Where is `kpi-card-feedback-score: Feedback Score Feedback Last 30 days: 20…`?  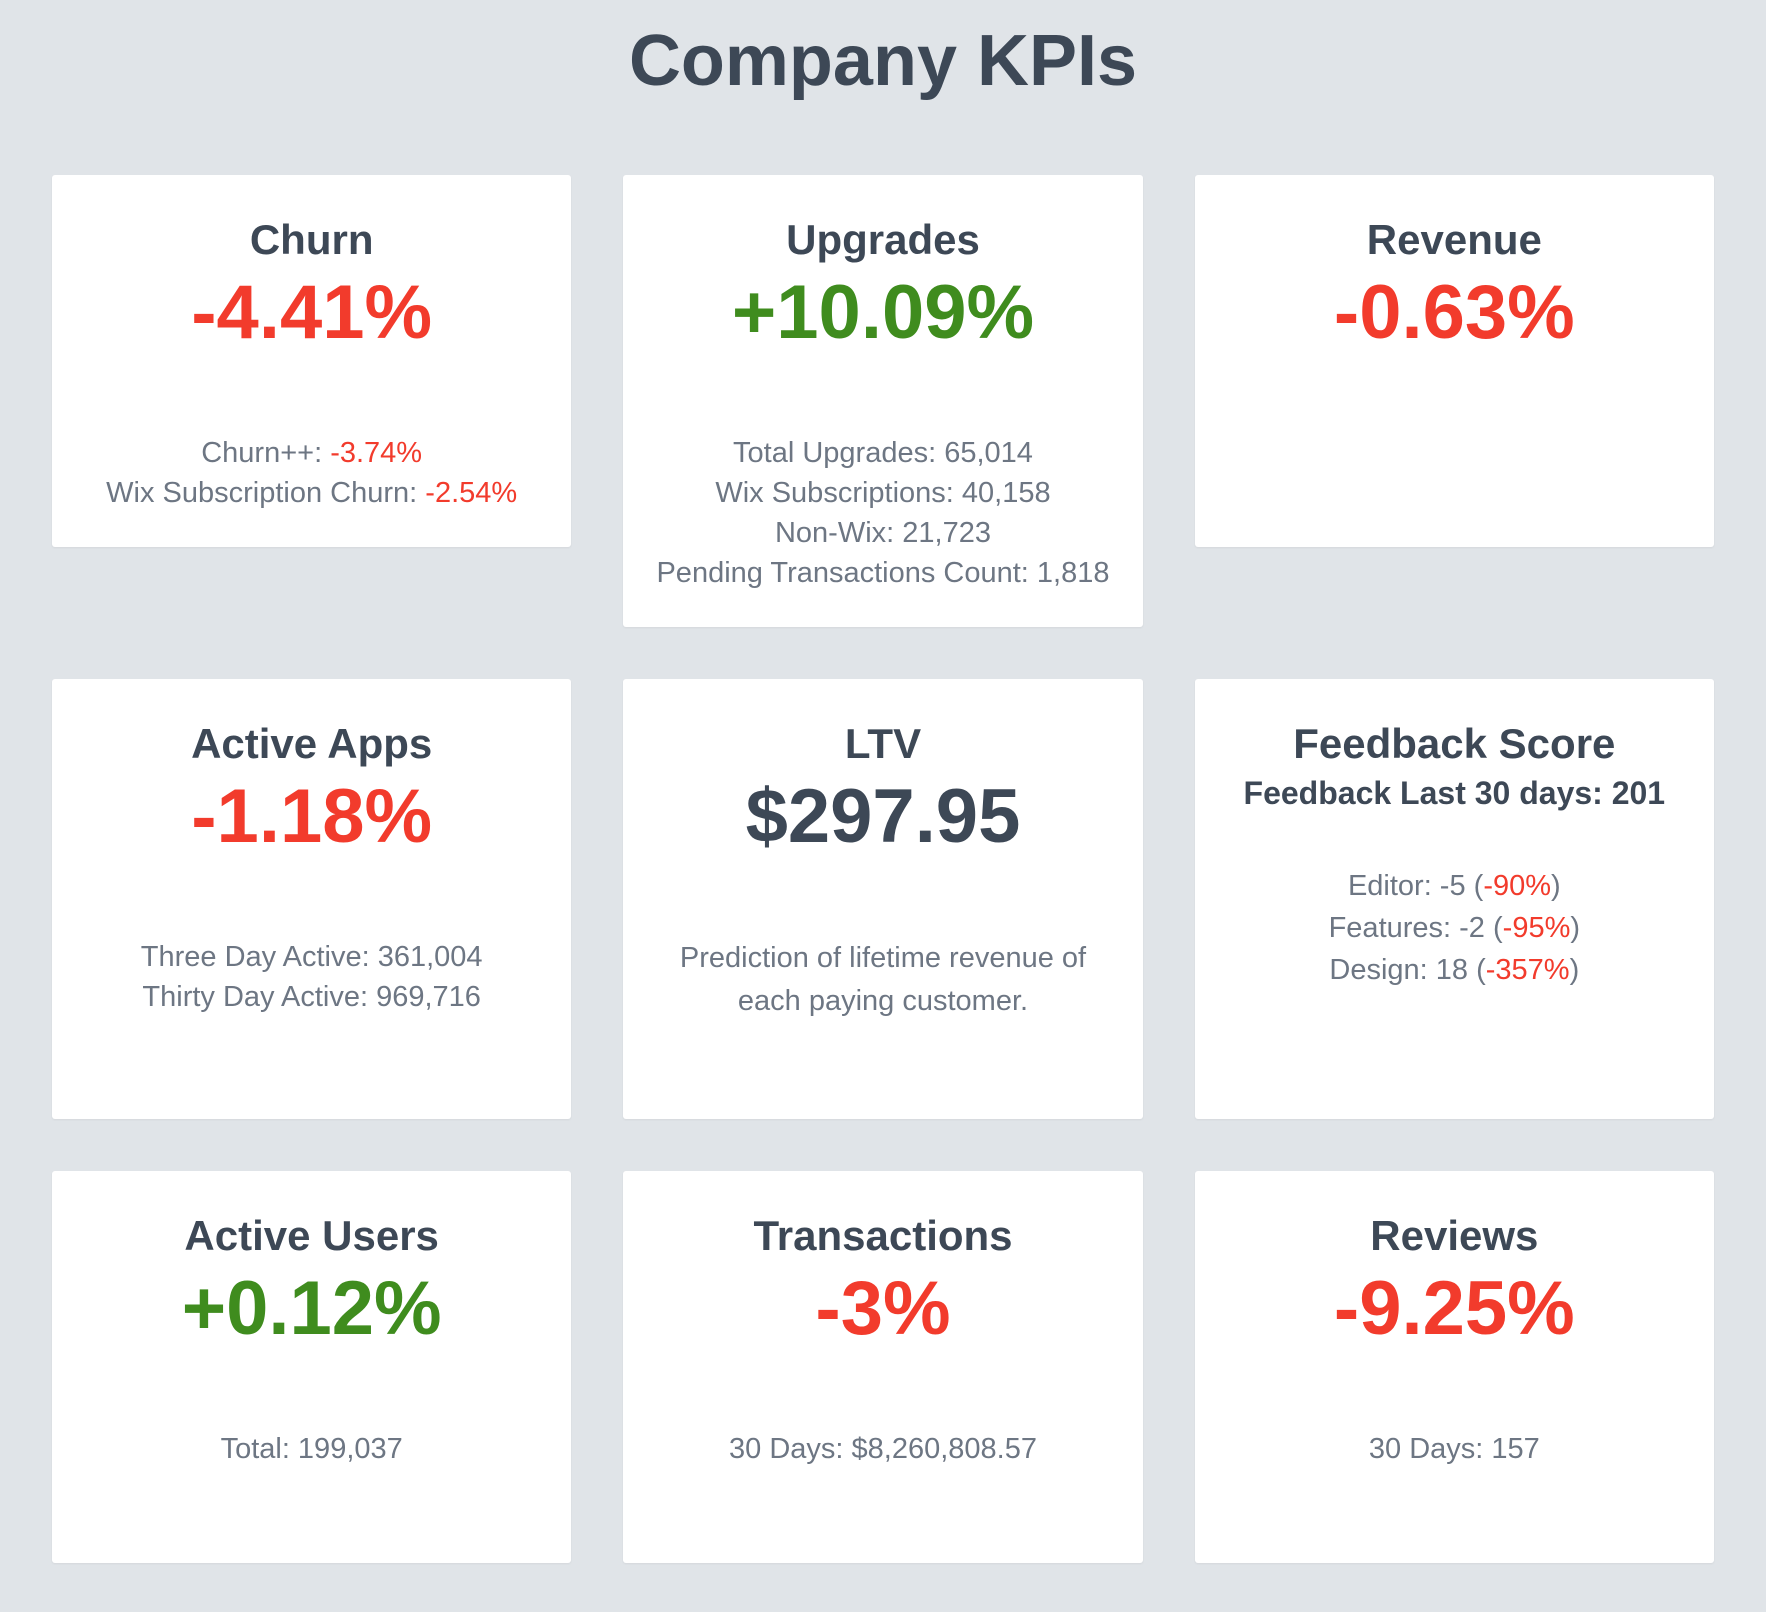 kpi-card-feedback-score: Feedback Score Feedback Last 30 days: 20… is located at coordinates (1454, 898).